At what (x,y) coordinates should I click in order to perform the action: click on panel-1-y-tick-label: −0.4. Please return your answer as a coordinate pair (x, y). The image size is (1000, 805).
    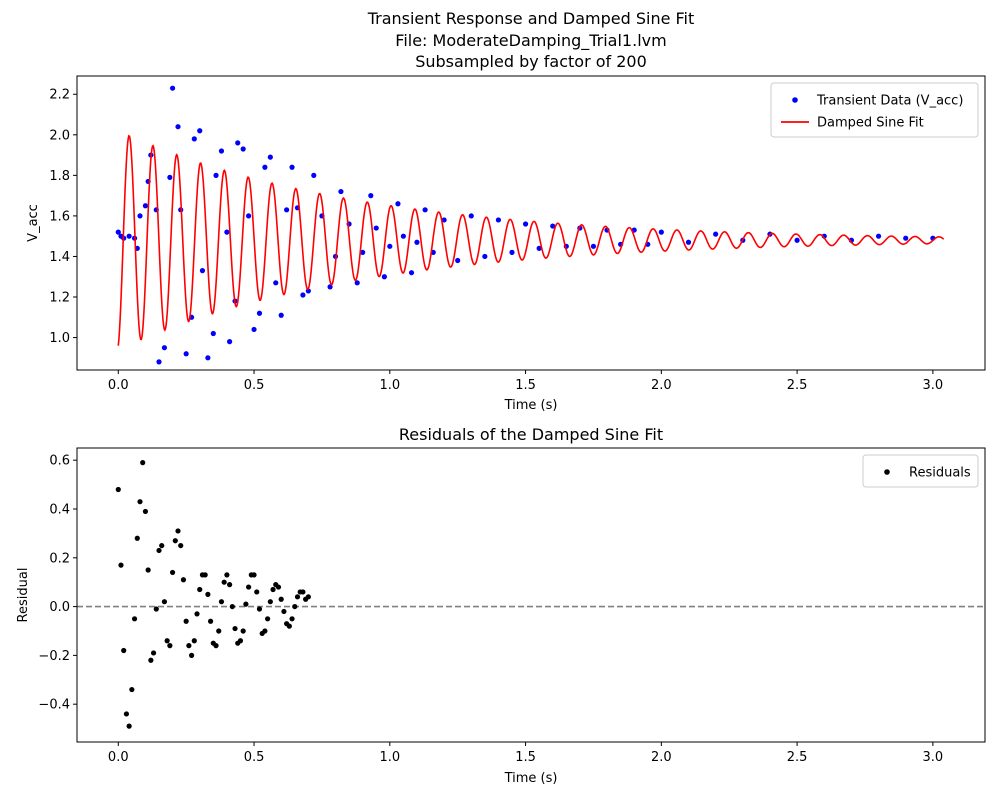
    Looking at the image, I should click on (54, 705).